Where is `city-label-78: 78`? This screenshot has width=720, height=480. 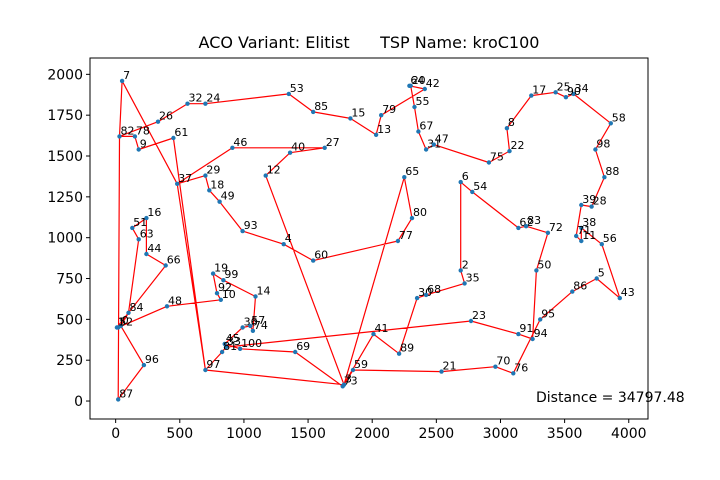
city-label-78: 78 is located at coordinates (143, 130).